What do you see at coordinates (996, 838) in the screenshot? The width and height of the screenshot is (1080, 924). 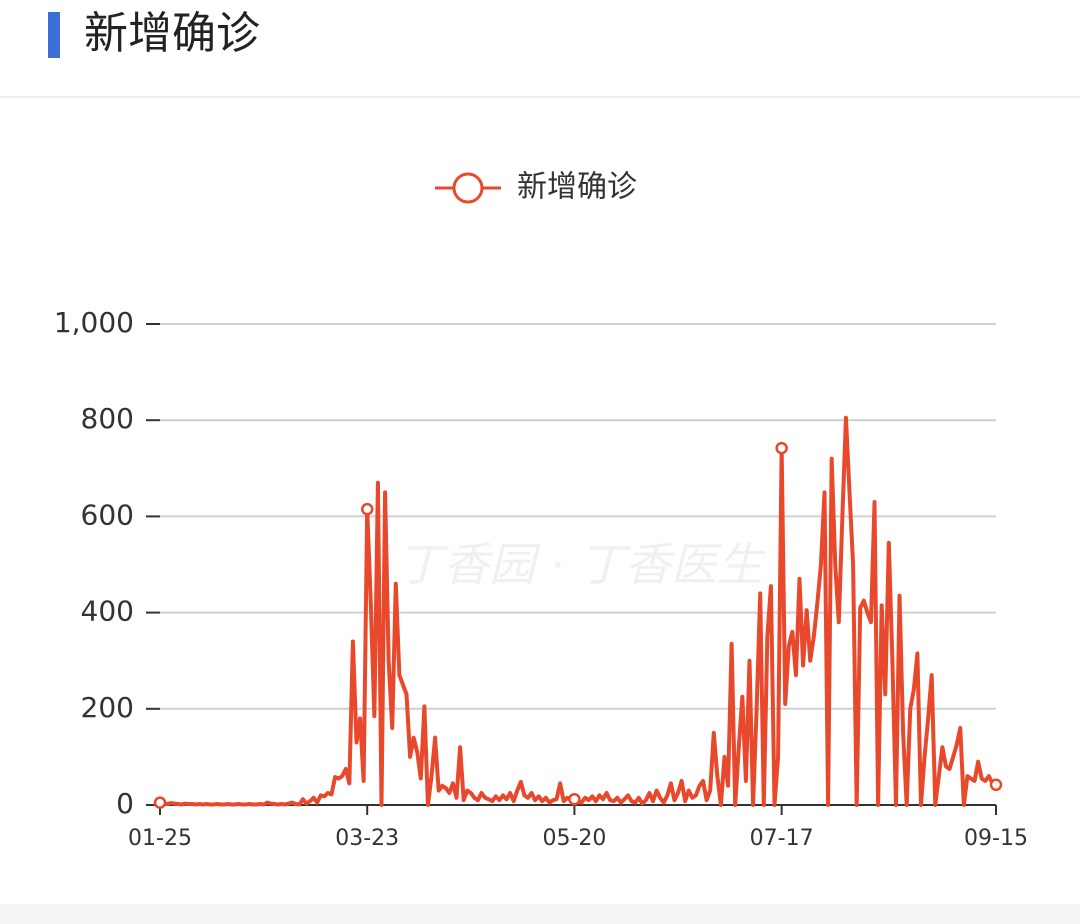 I see `x-tick-label: 09-15` at bounding box center [996, 838].